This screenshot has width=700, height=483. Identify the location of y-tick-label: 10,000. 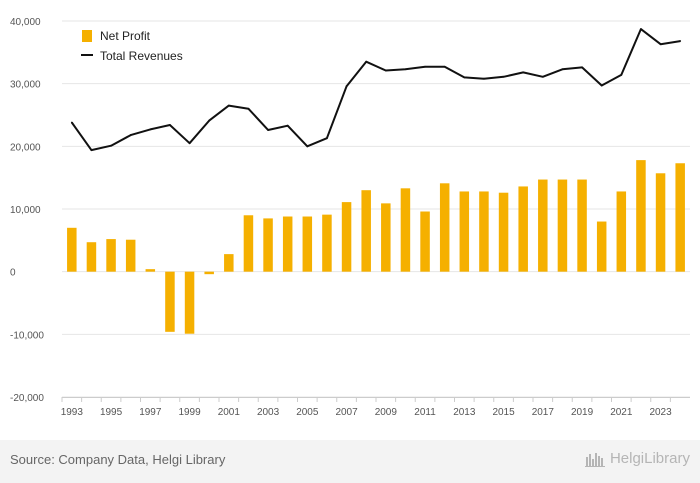
(25, 210).